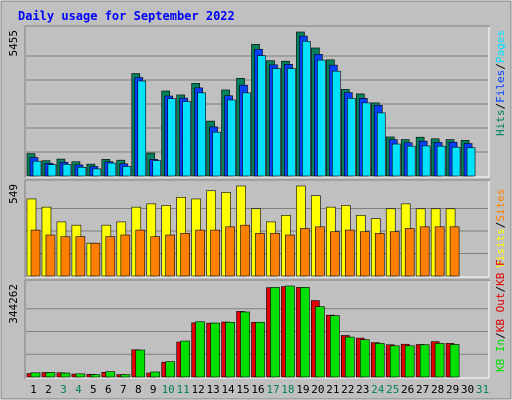 The image size is (512, 400). What do you see at coordinates (407, 389) in the screenshot?
I see `x-tick-label-day-26: 26` at bounding box center [407, 389].